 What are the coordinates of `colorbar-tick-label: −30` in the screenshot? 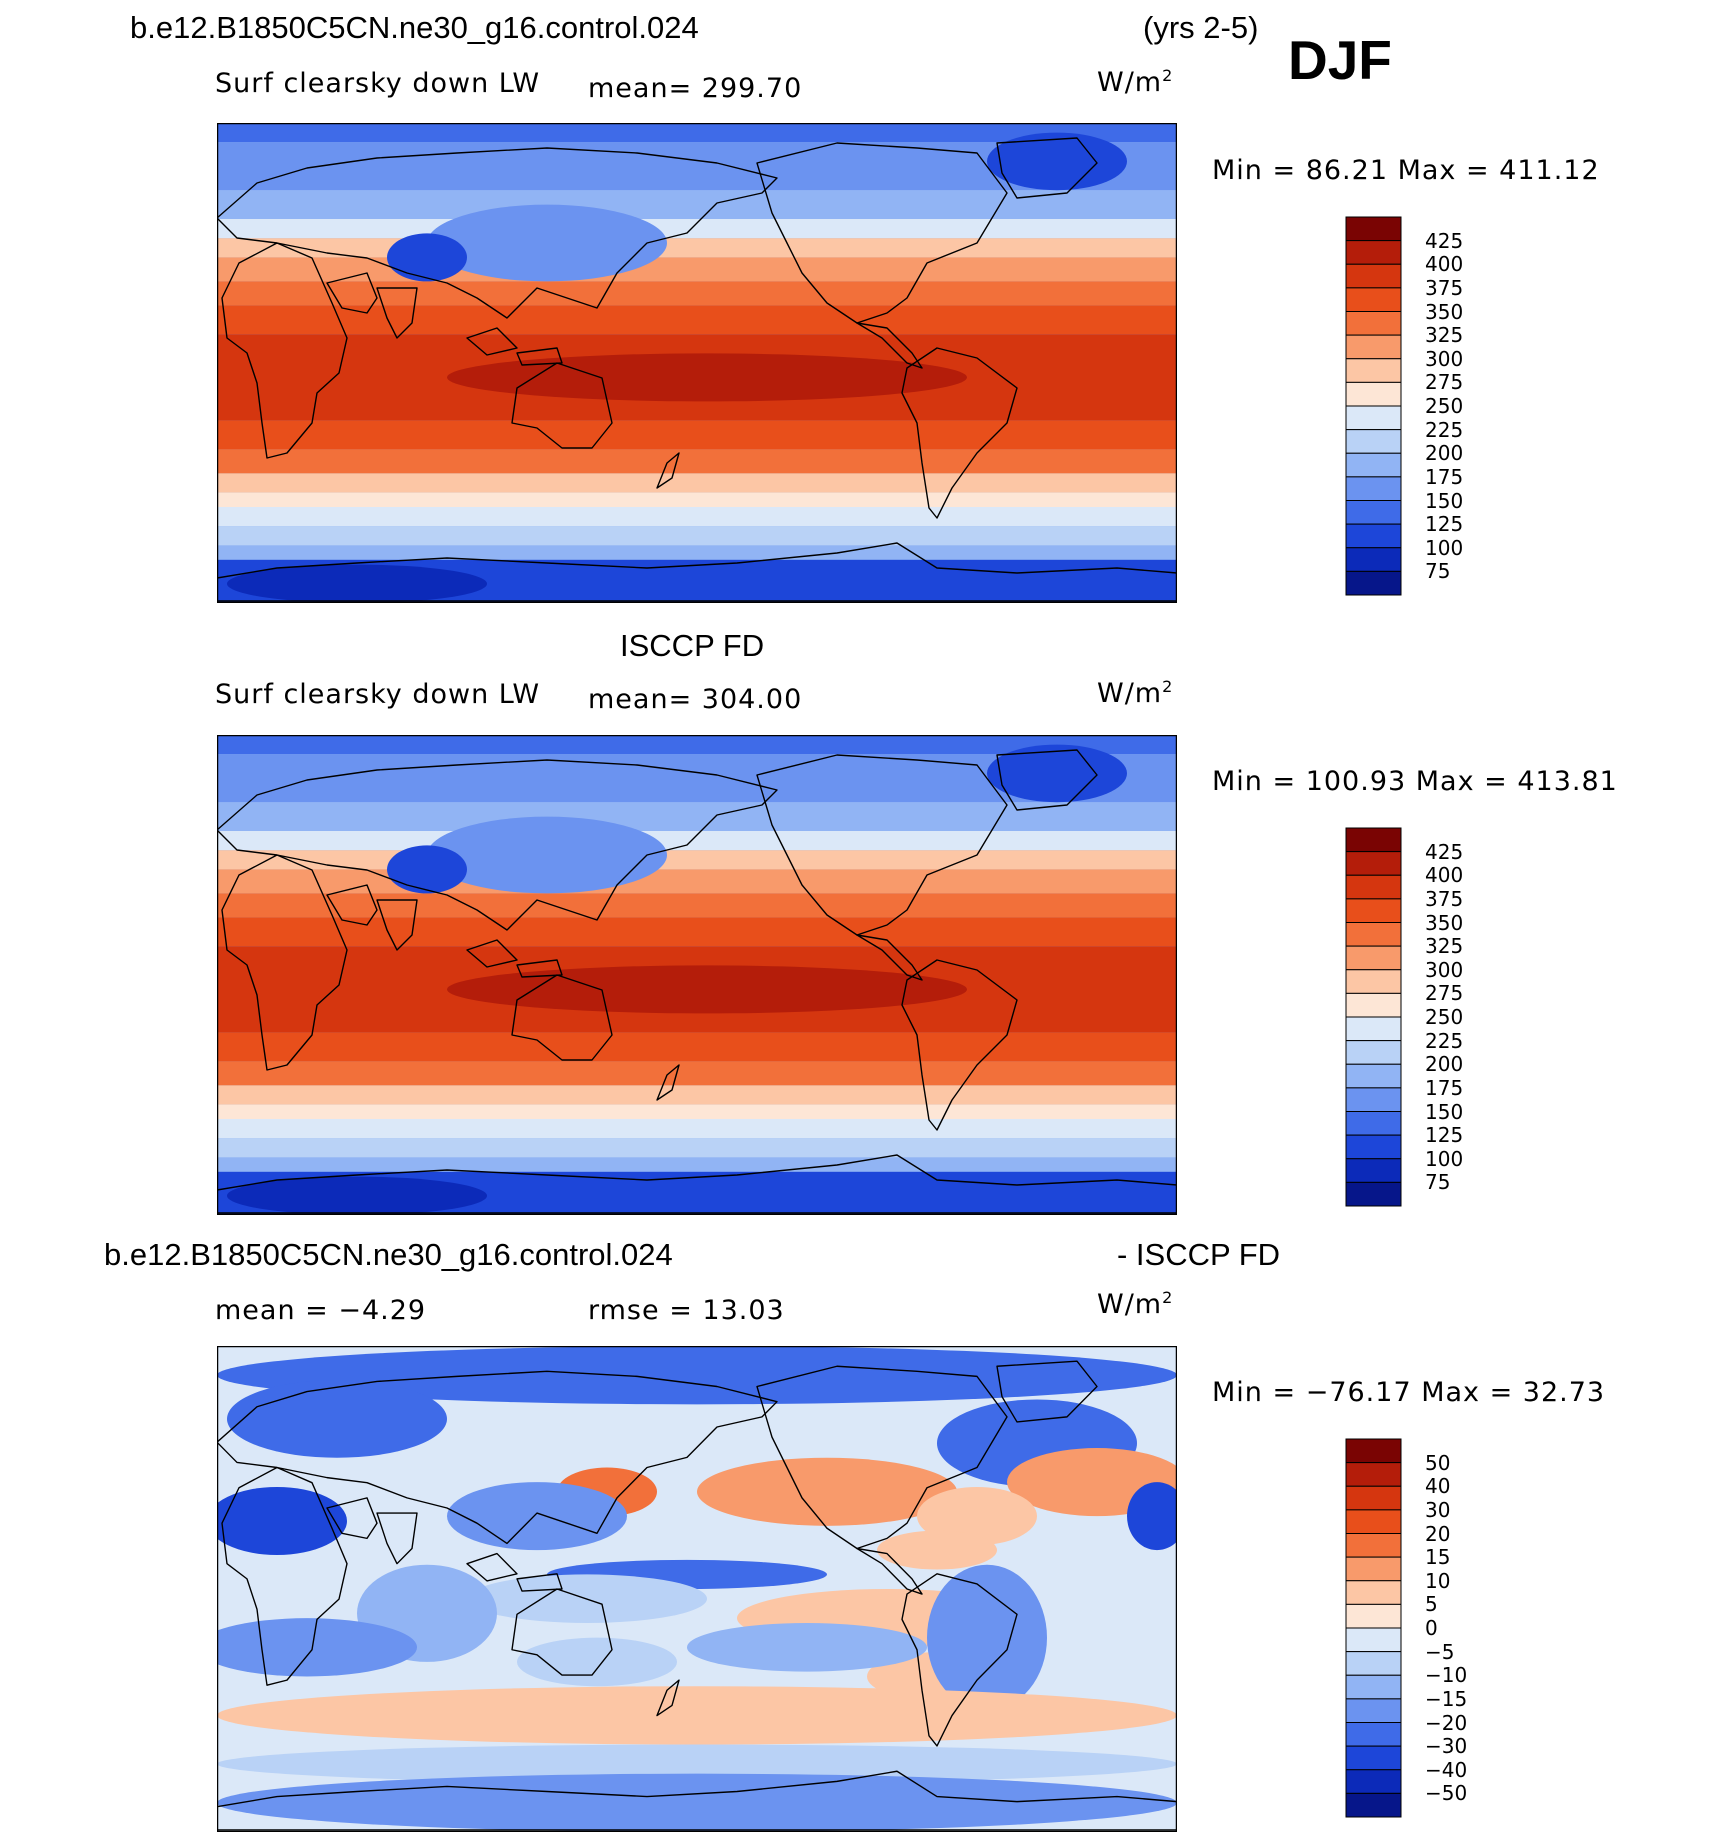 It's located at (1446, 1746).